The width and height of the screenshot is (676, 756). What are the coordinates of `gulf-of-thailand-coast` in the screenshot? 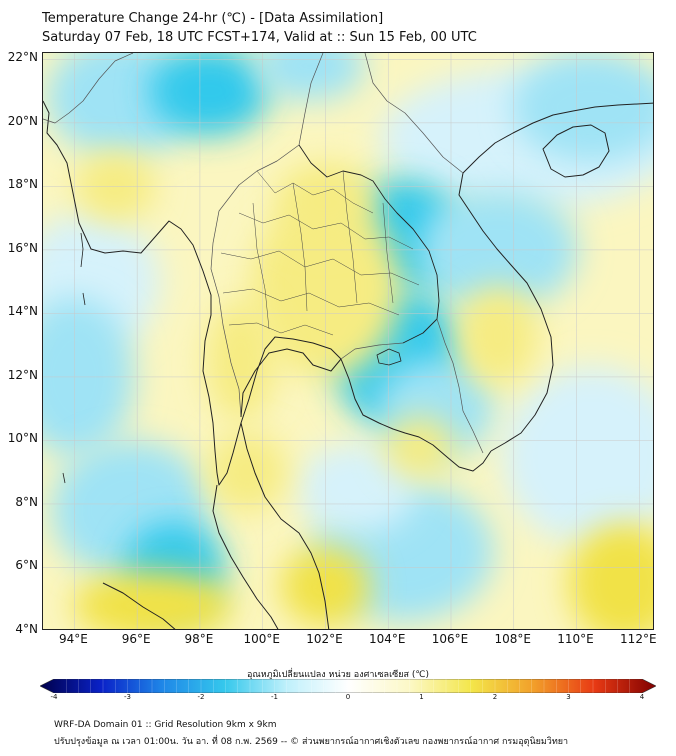 It's located at (279, 411).